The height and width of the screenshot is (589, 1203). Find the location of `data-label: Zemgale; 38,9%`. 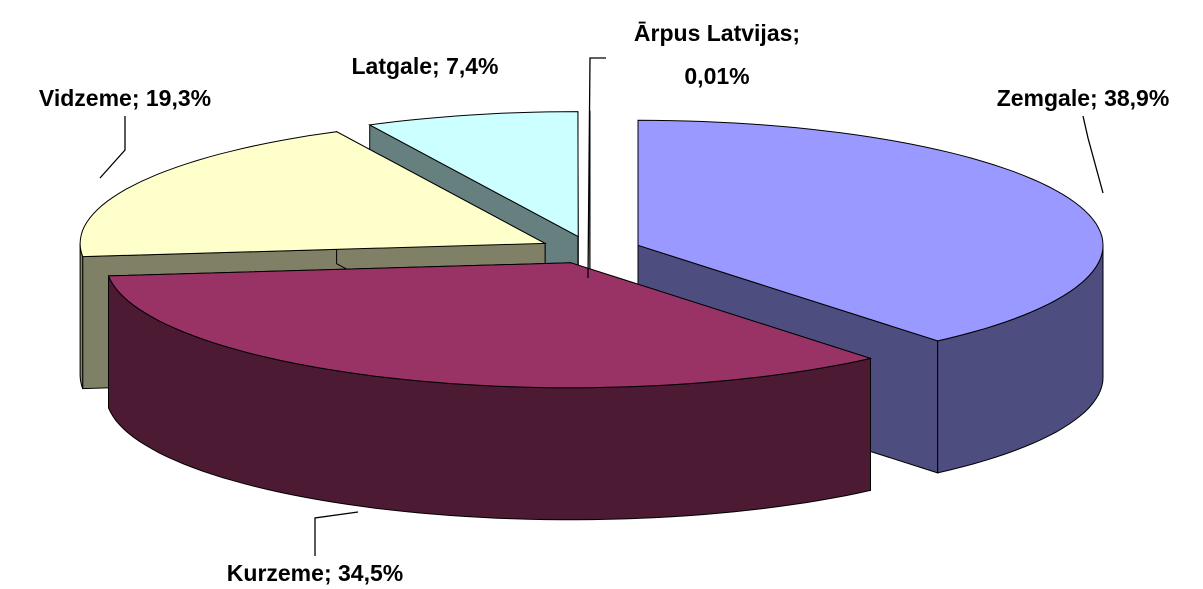

data-label: Zemgale; 38,9% is located at coordinates (1083, 98).